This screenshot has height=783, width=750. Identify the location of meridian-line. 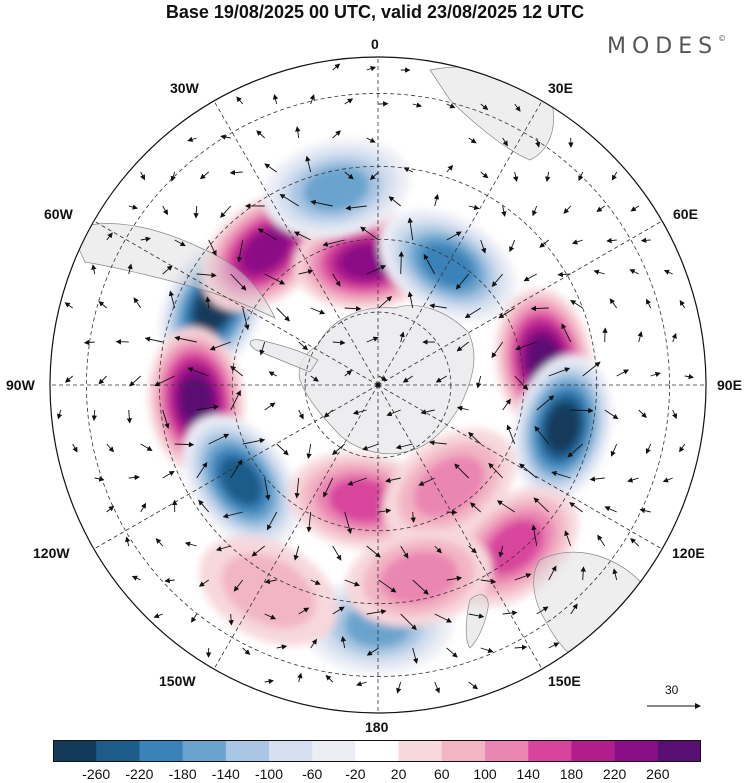
(460, 527).